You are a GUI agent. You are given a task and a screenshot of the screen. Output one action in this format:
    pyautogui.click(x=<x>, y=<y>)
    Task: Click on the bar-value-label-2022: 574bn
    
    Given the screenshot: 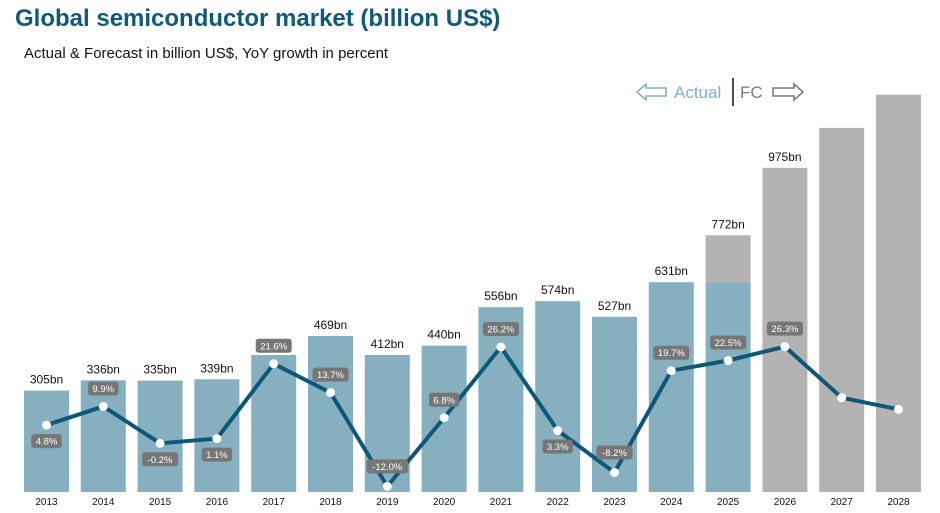 What is the action you would take?
    pyautogui.click(x=557, y=290)
    